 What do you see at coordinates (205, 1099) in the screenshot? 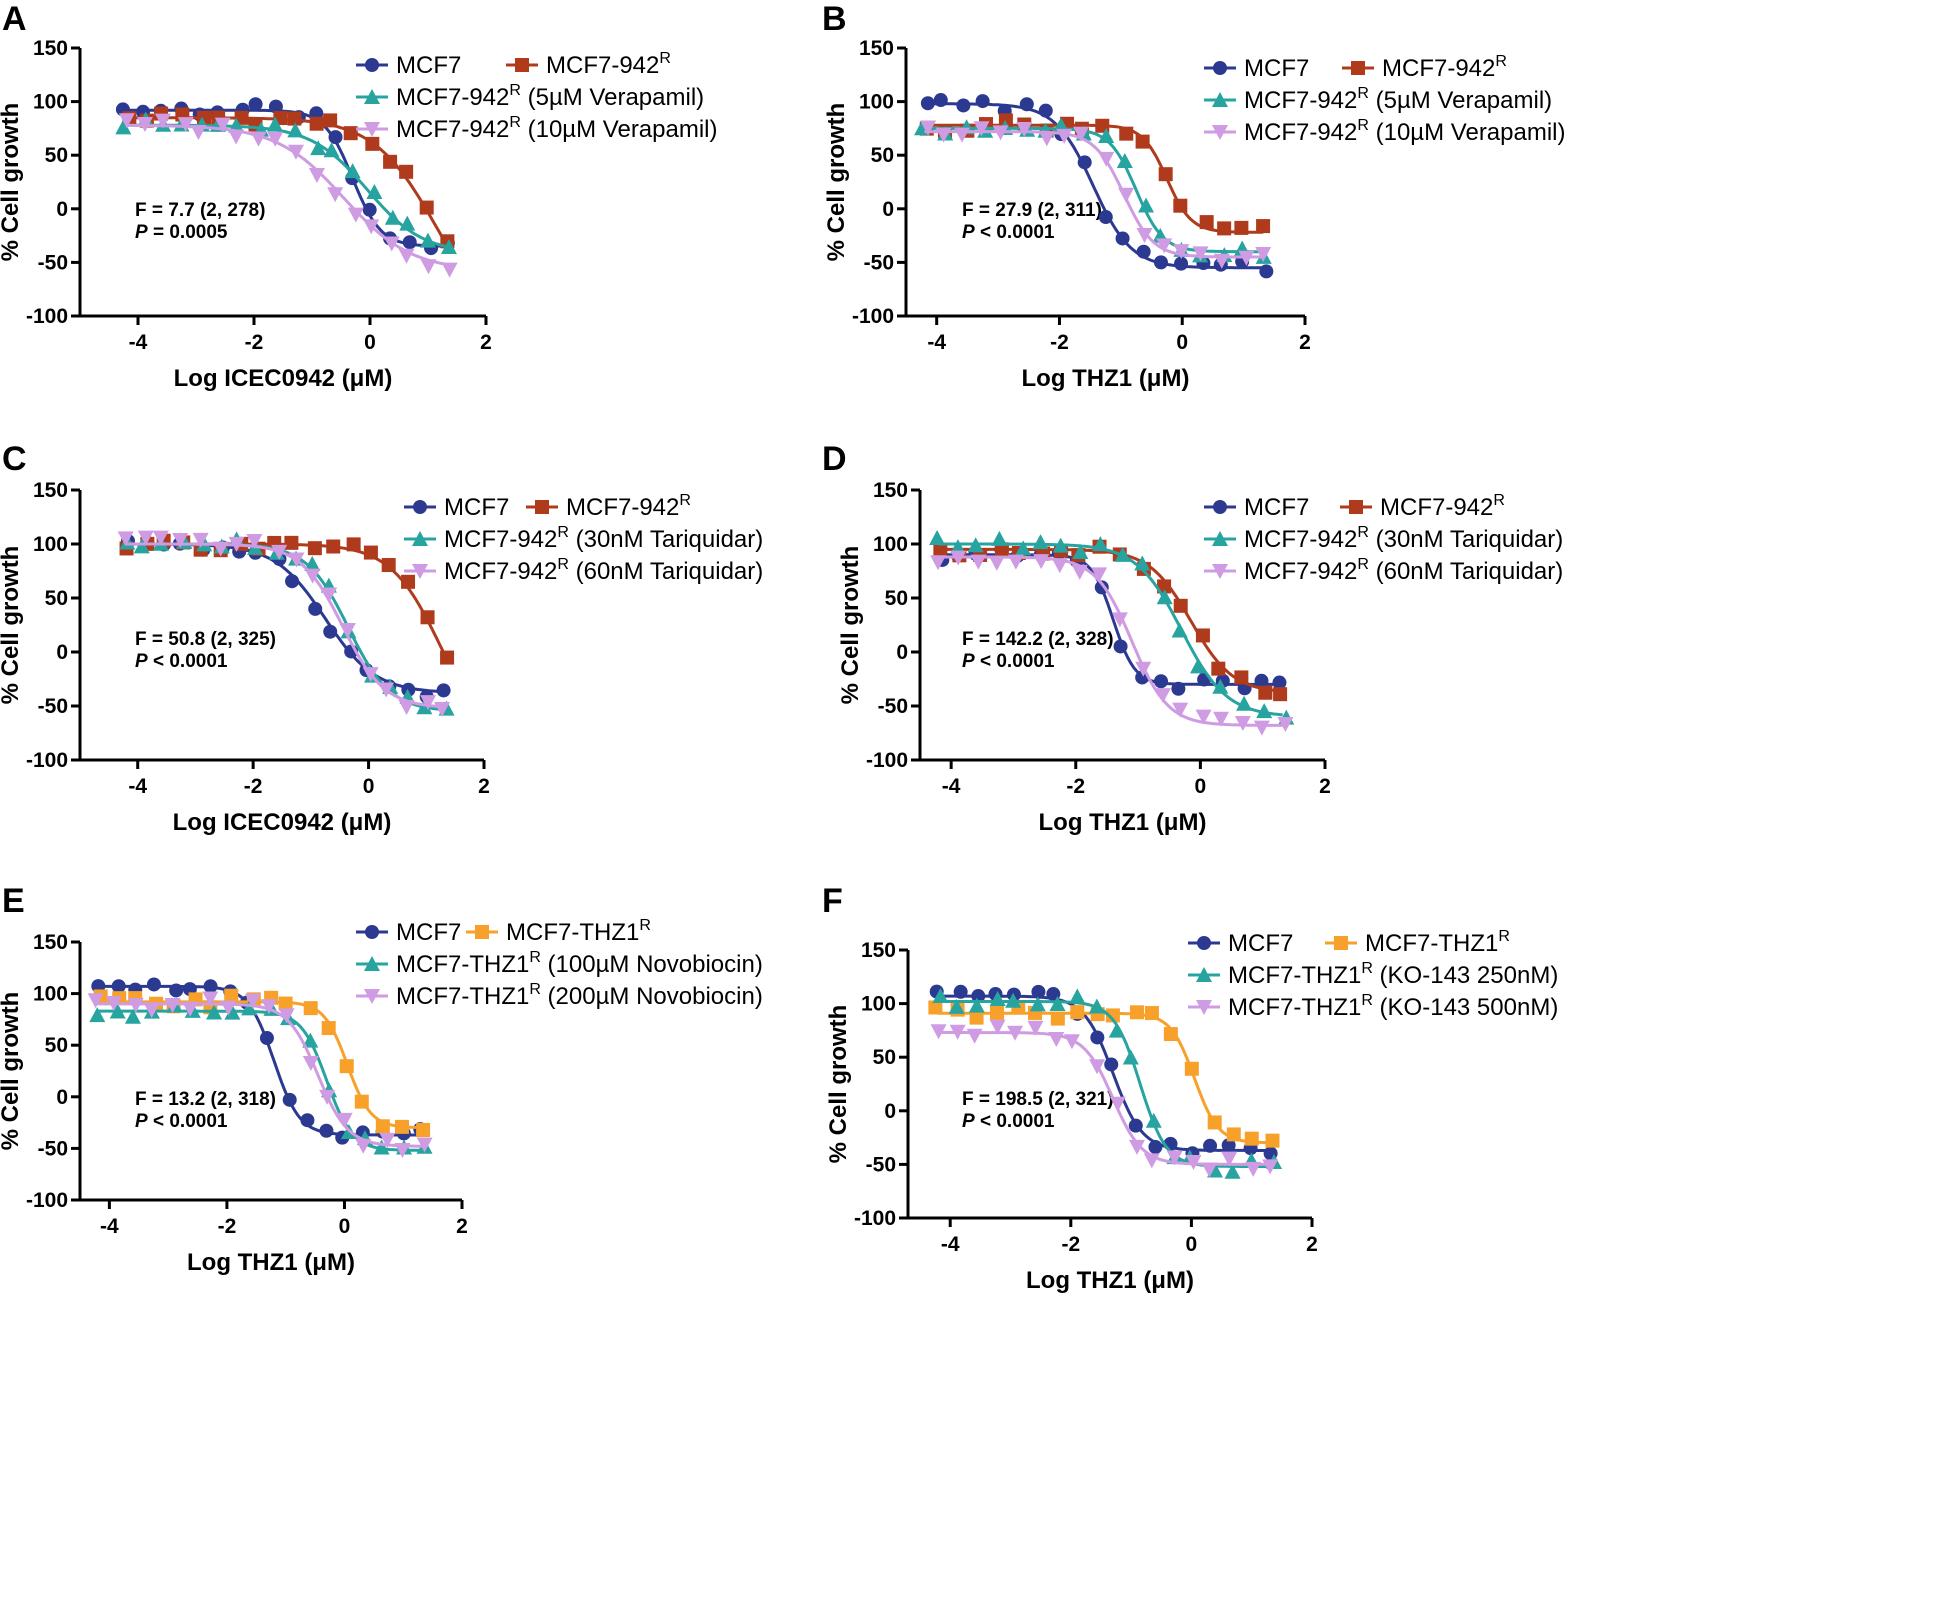
I see `stat-f-value: F = 13.2 (2, 318)` at bounding box center [205, 1099].